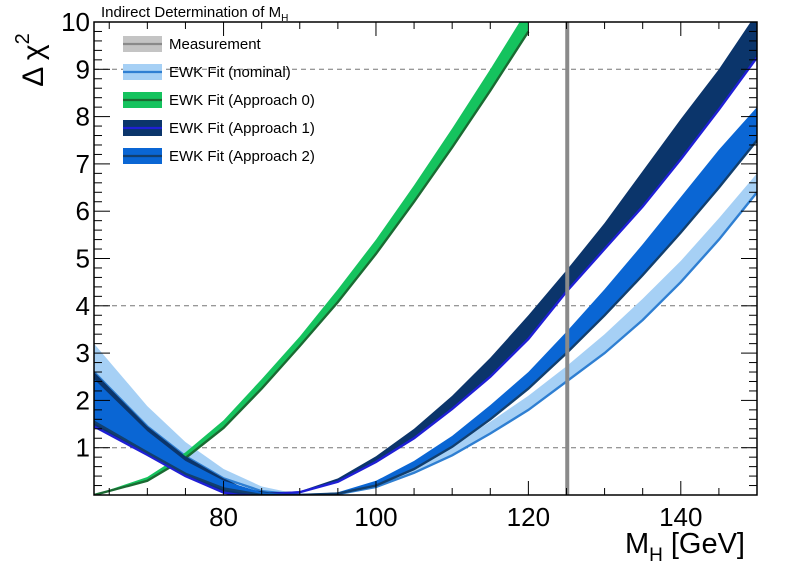 This screenshot has height=568, width=788. What do you see at coordinates (242, 100) in the screenshot?
I see `legend-label: EWK Fit (Approach 0)` at bounding box center [242, 100].